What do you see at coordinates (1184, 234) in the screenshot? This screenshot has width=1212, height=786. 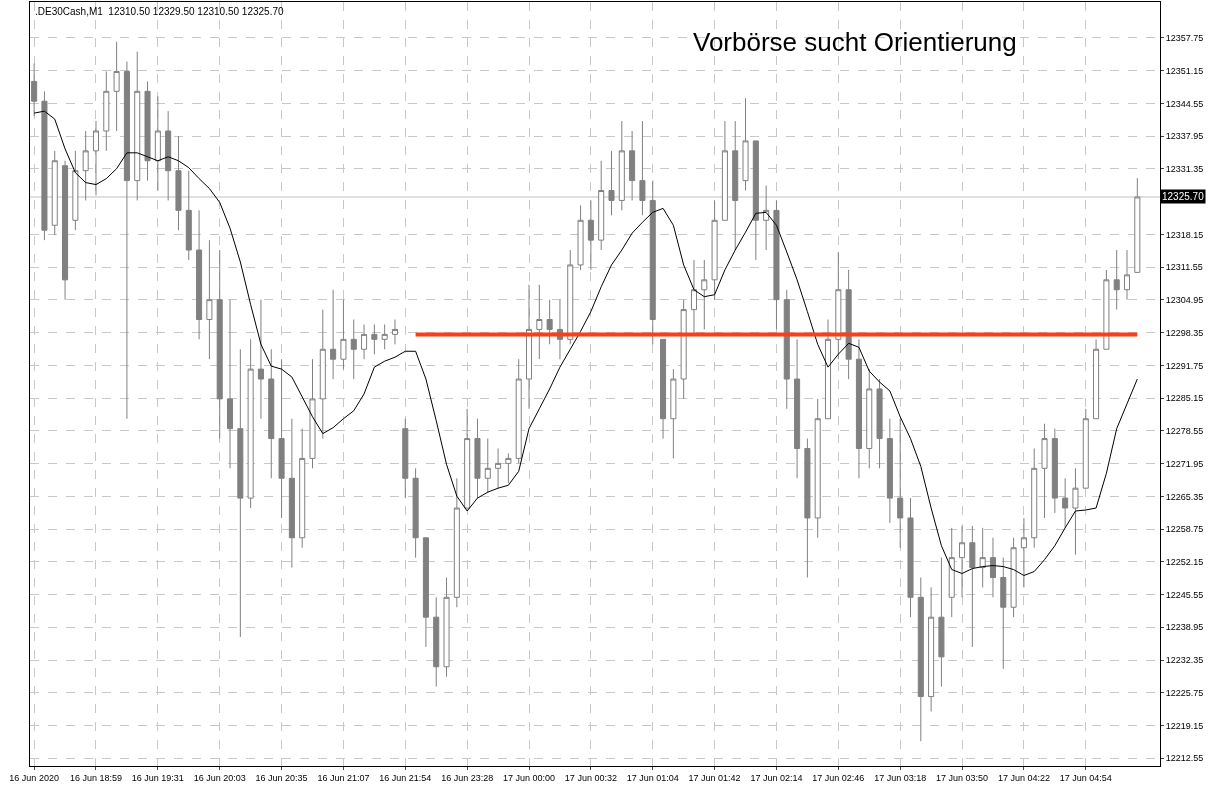 I see `y-tick-label: 12318.15` at bounding box center [1184, 234].